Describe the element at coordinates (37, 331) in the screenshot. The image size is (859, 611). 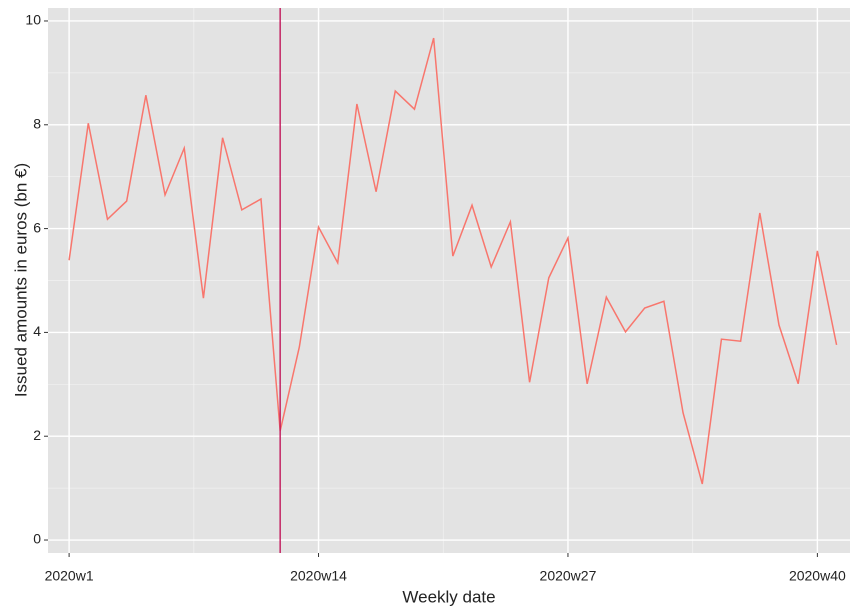
I see `y-tick-label: 4` at that location.